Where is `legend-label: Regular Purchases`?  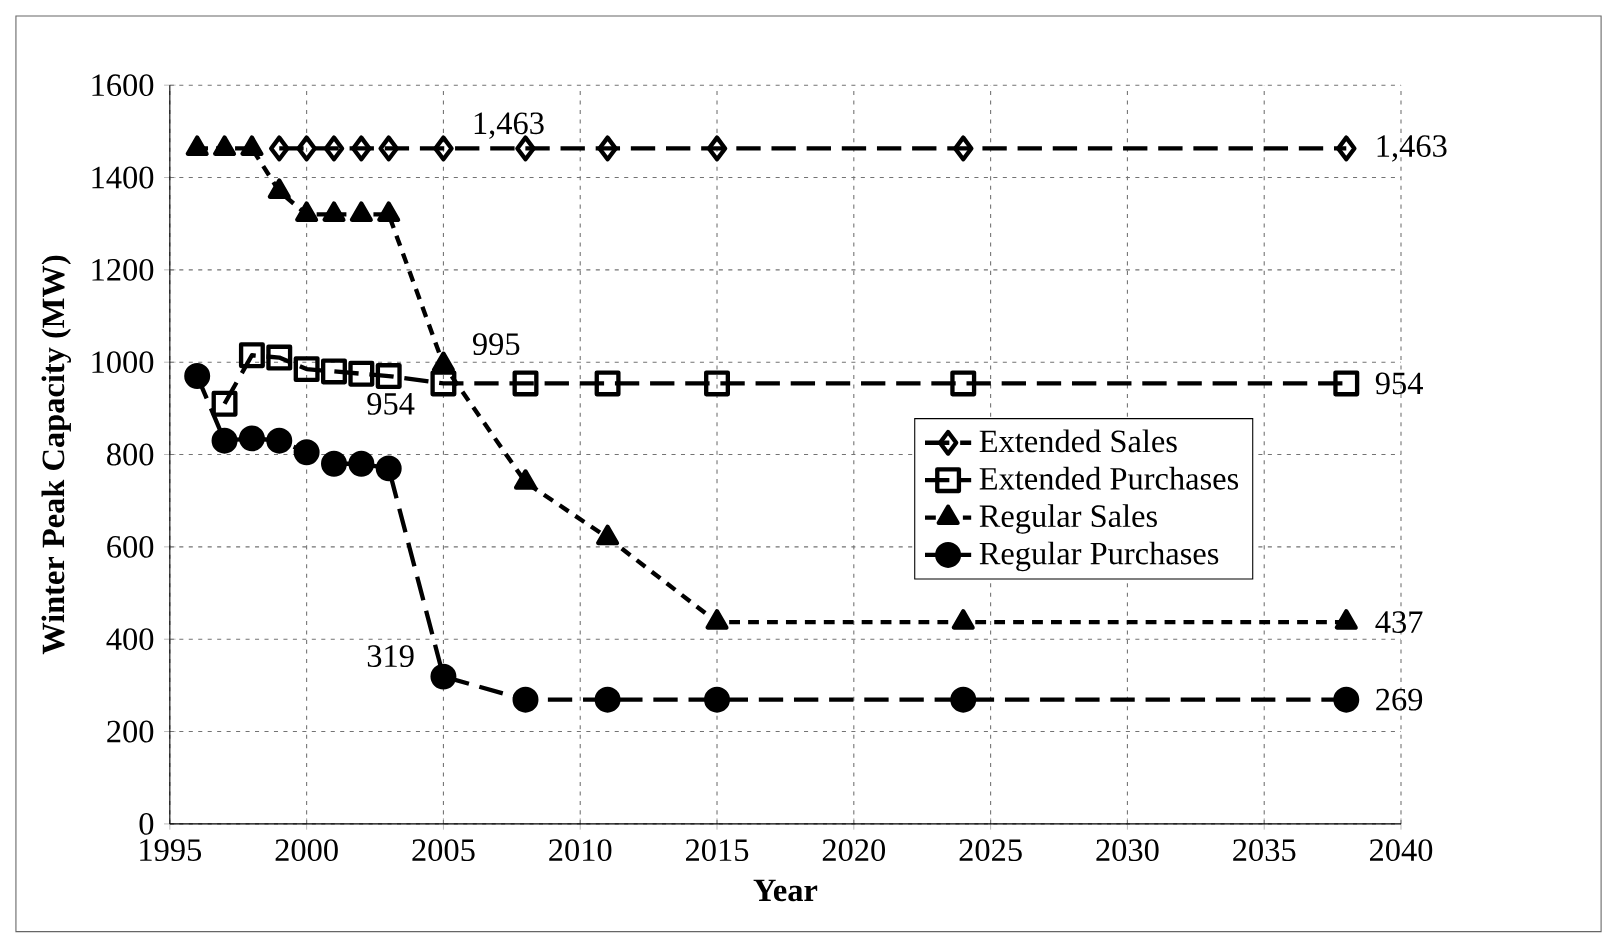
legend-label: Regular Purchases is located at coordinates (1099, 556).